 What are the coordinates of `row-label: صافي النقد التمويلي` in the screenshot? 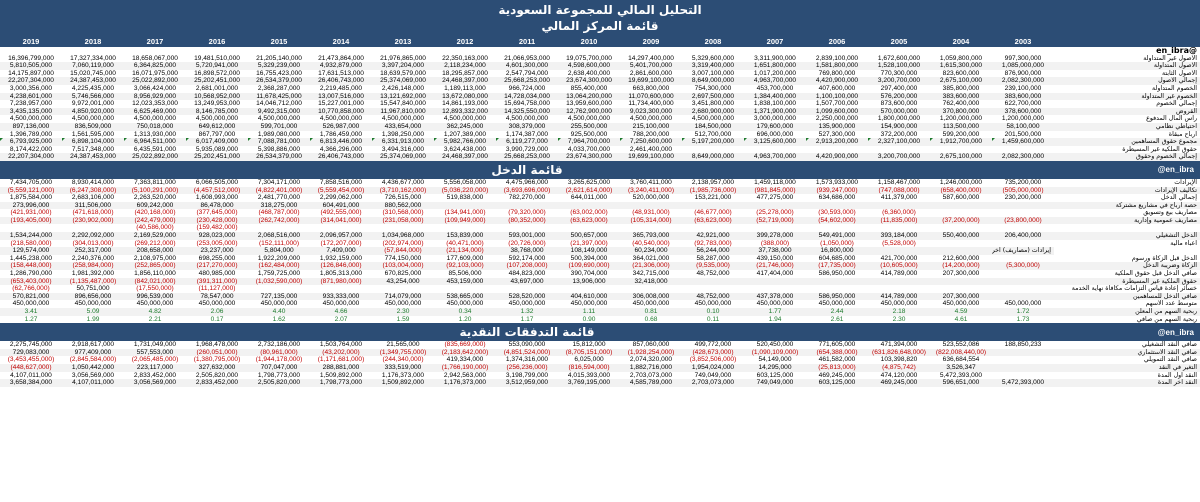 It's located at (1170, 360).